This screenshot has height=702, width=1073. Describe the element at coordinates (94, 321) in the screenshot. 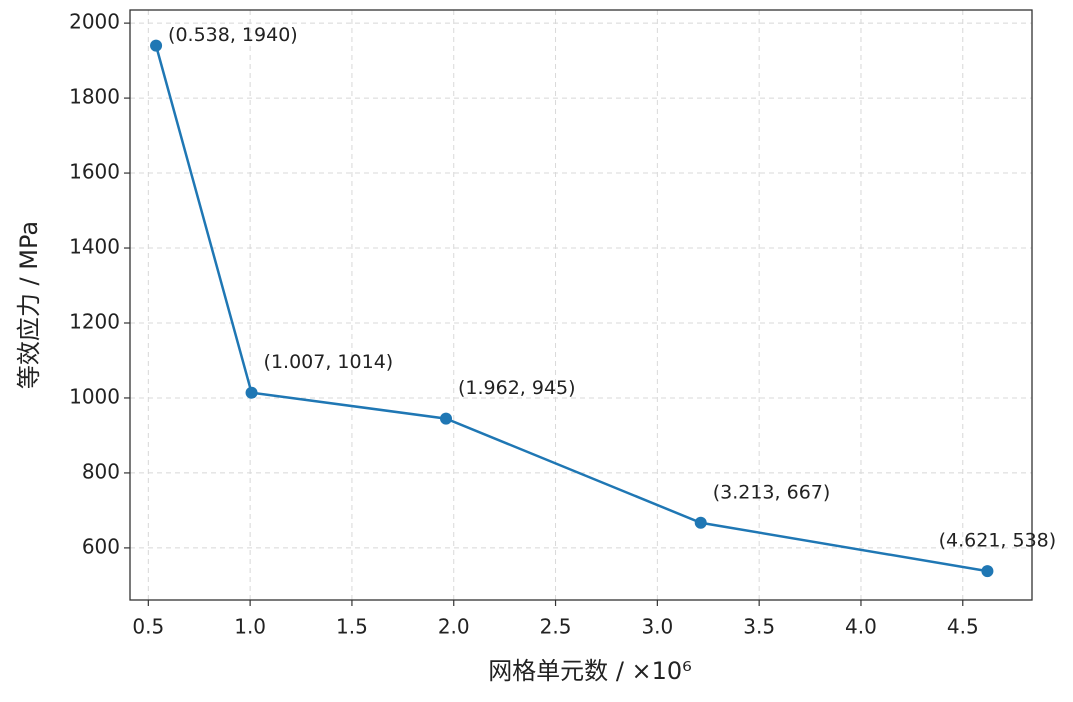

I see `y-tick-label: 1200` at that location.